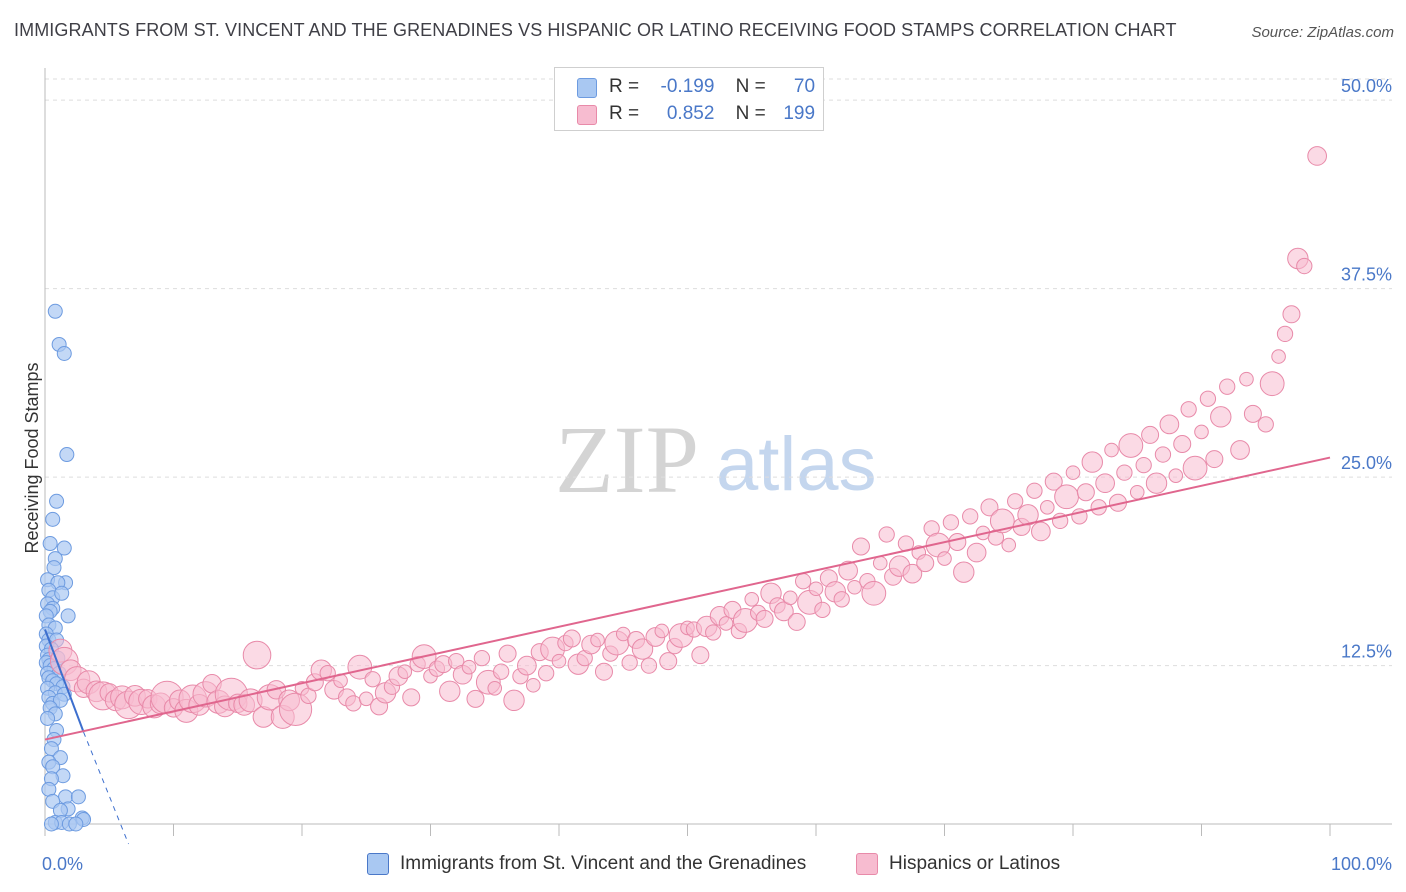 The image size is (1406, 892). What do you see at coordinates (975, 863) in the screenshot?
I see `bottom-legend-label-hispanics: Hispanics or Latinos` at bounding box center [975, 863].